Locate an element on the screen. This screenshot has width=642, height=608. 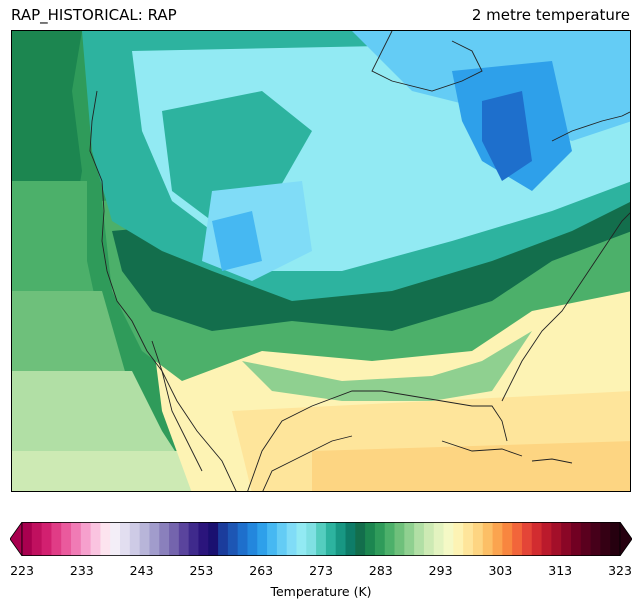
colorbar-tick-label: 233 is located at coordinates (81, 570).